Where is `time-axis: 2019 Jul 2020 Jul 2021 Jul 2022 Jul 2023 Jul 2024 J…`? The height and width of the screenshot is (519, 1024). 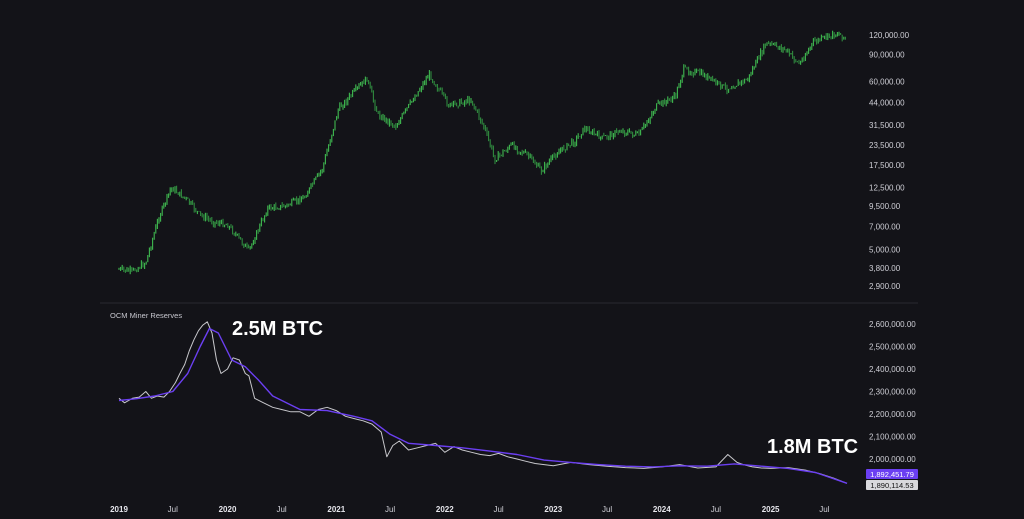
time-axis: 2019 Jul 2020 Jul 2021 Jul 2022 Jul 2023 Jul 2024 J… is located at coordinates (470, 509).